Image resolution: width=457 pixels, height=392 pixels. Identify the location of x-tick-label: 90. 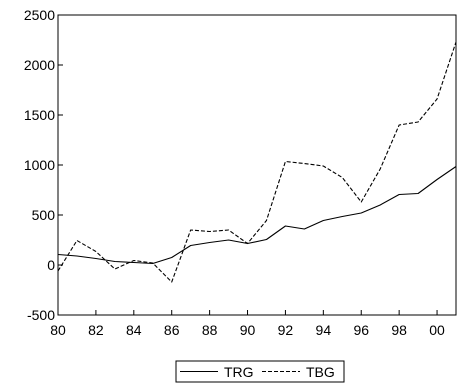
(248, 330).